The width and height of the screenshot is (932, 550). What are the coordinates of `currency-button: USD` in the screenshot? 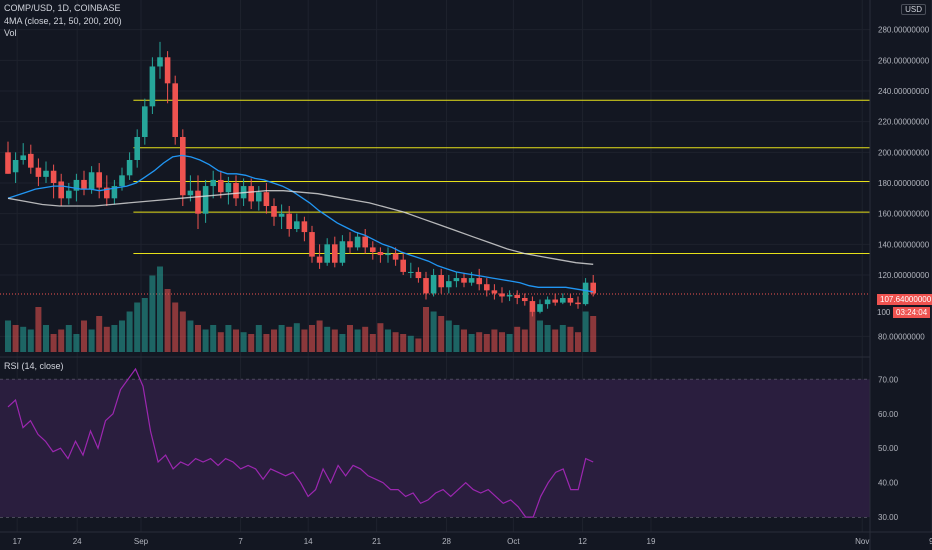 It's located at (913, 9).